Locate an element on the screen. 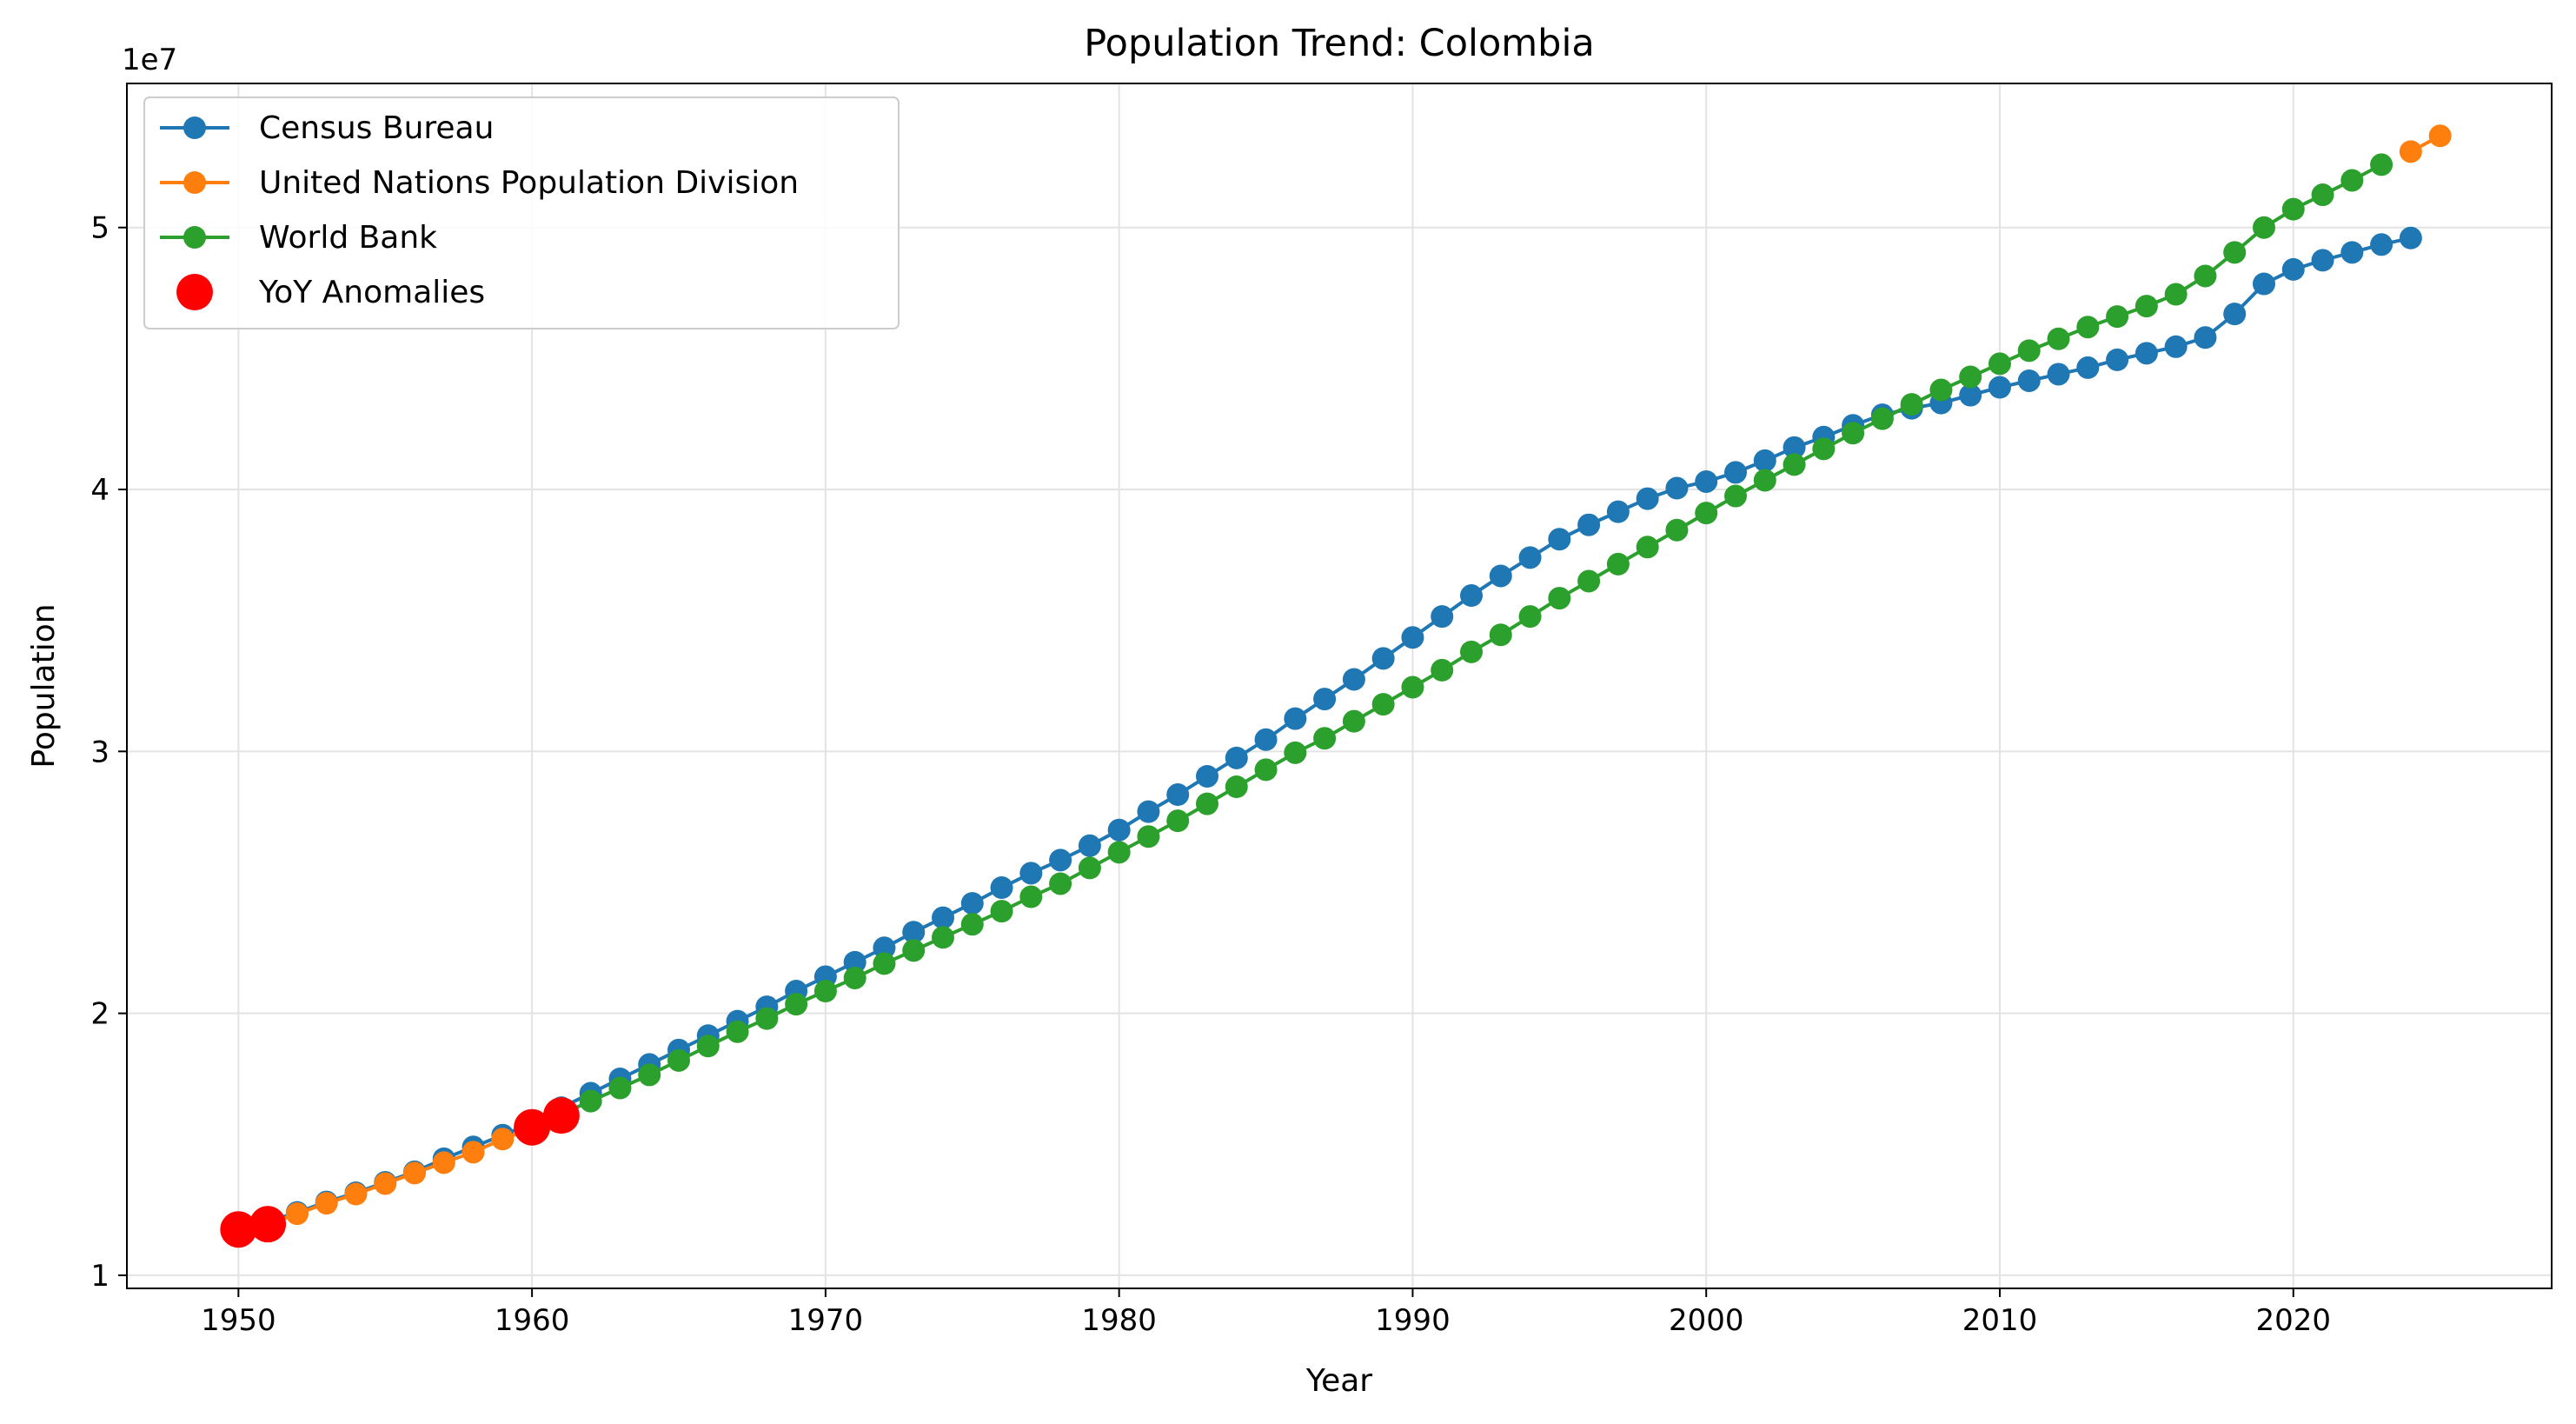 The width and height of the screenshot is (2576, 1424). legend-item: United Nations Population Division is located at coordinates (479, 183).